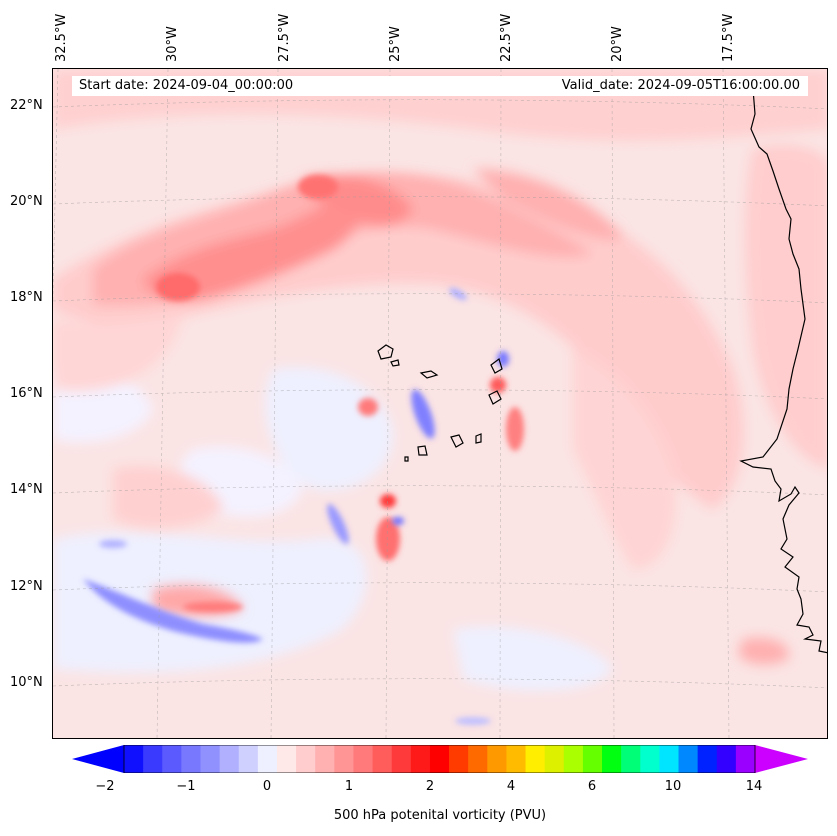  Describe the element at coordinates (26, 489) in the screenshot. I see `latitude-label: 14°N` at that location.